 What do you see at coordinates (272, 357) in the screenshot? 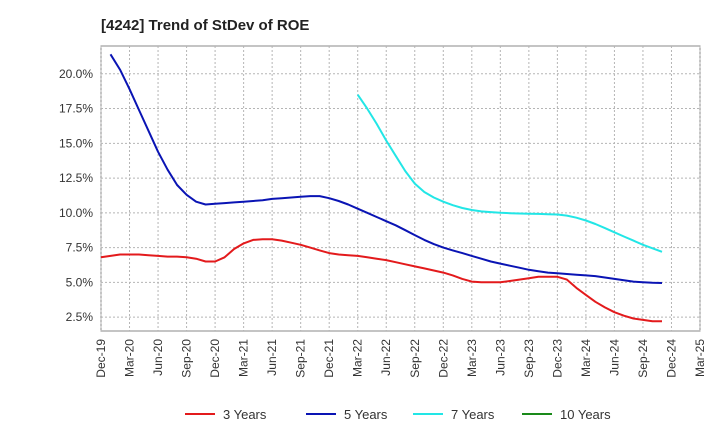
I see `x-tick-label: Jun-21` at bounding box center [272, 357].